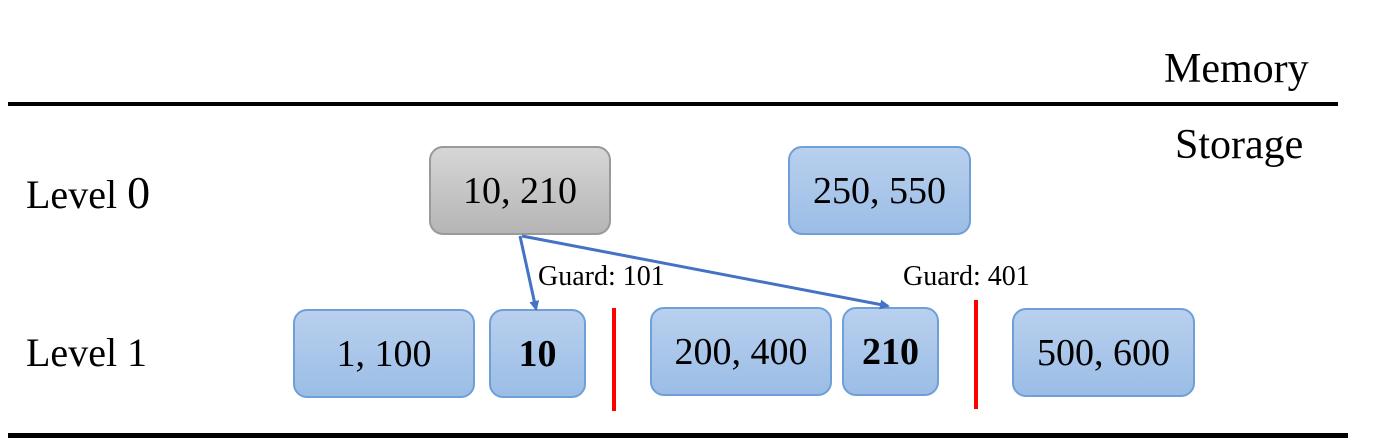  I want to click on level-0-label: Level 0, so click(88, 193).